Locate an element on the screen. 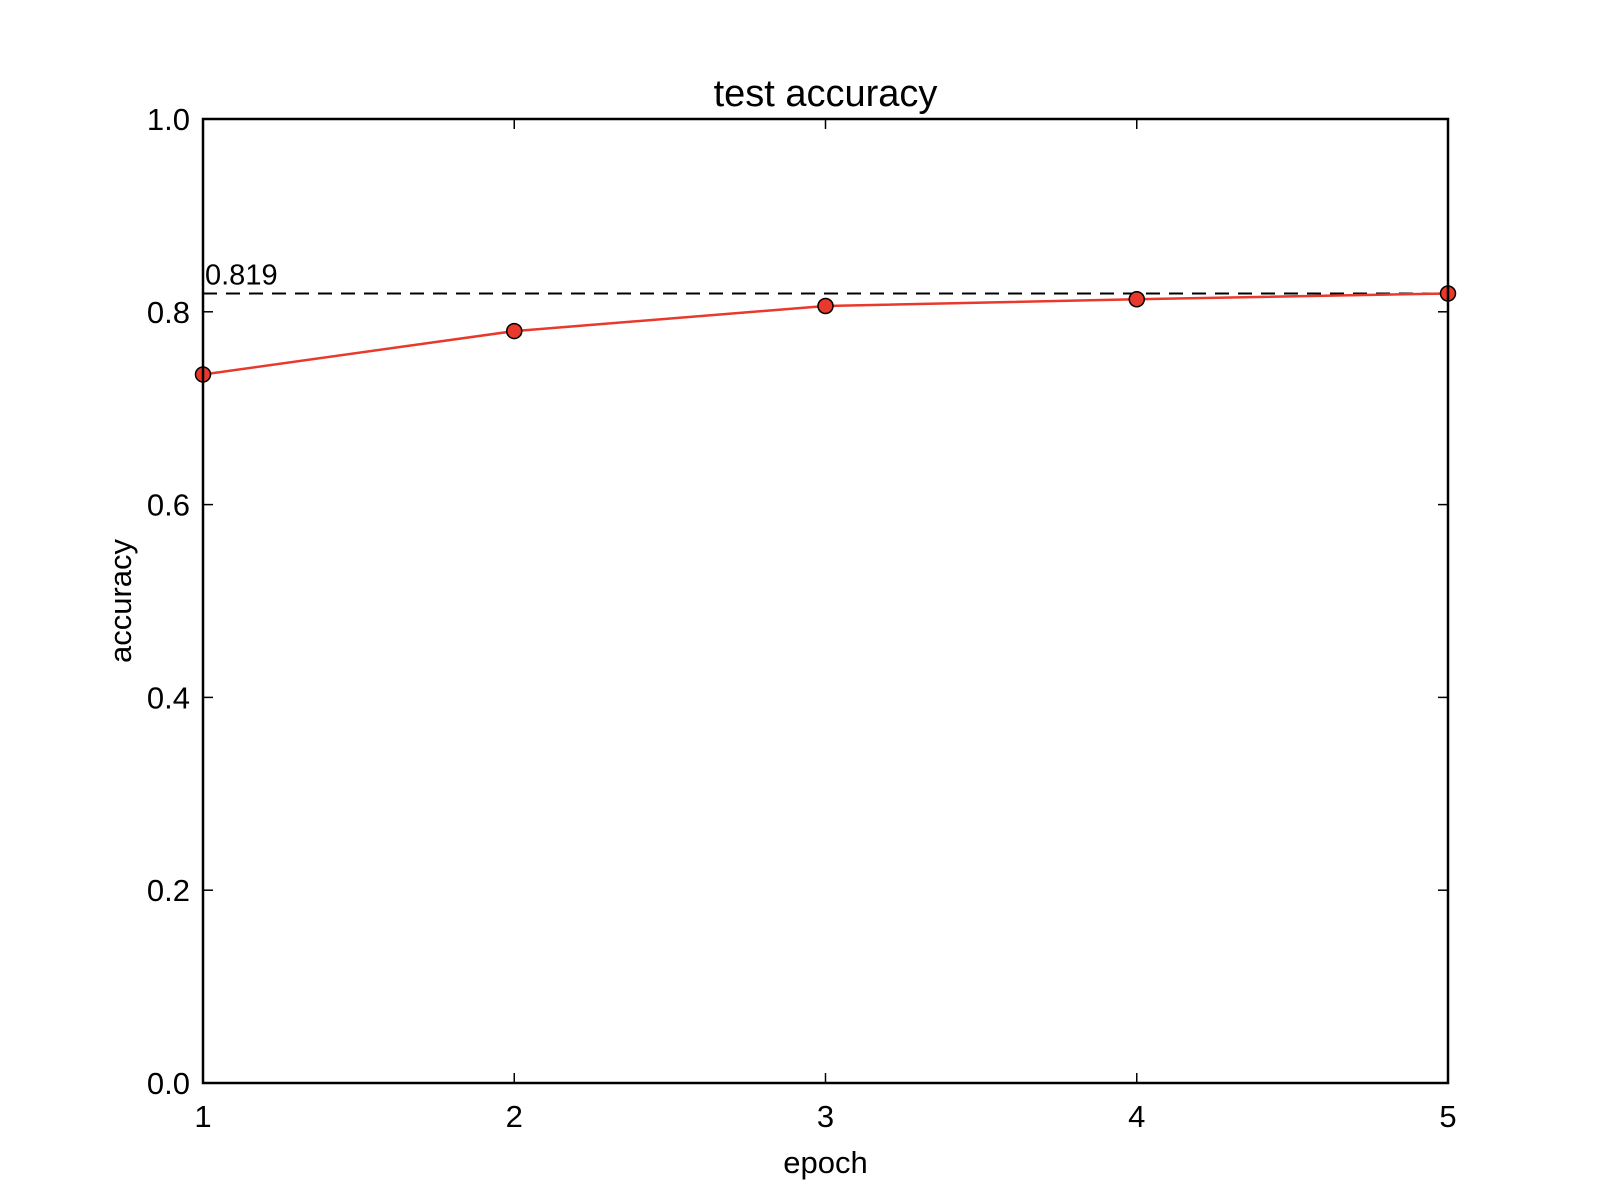 This screenshot has width=1600, height=1200. y-axis-label: accuracy is located at coordinates (120, 600).